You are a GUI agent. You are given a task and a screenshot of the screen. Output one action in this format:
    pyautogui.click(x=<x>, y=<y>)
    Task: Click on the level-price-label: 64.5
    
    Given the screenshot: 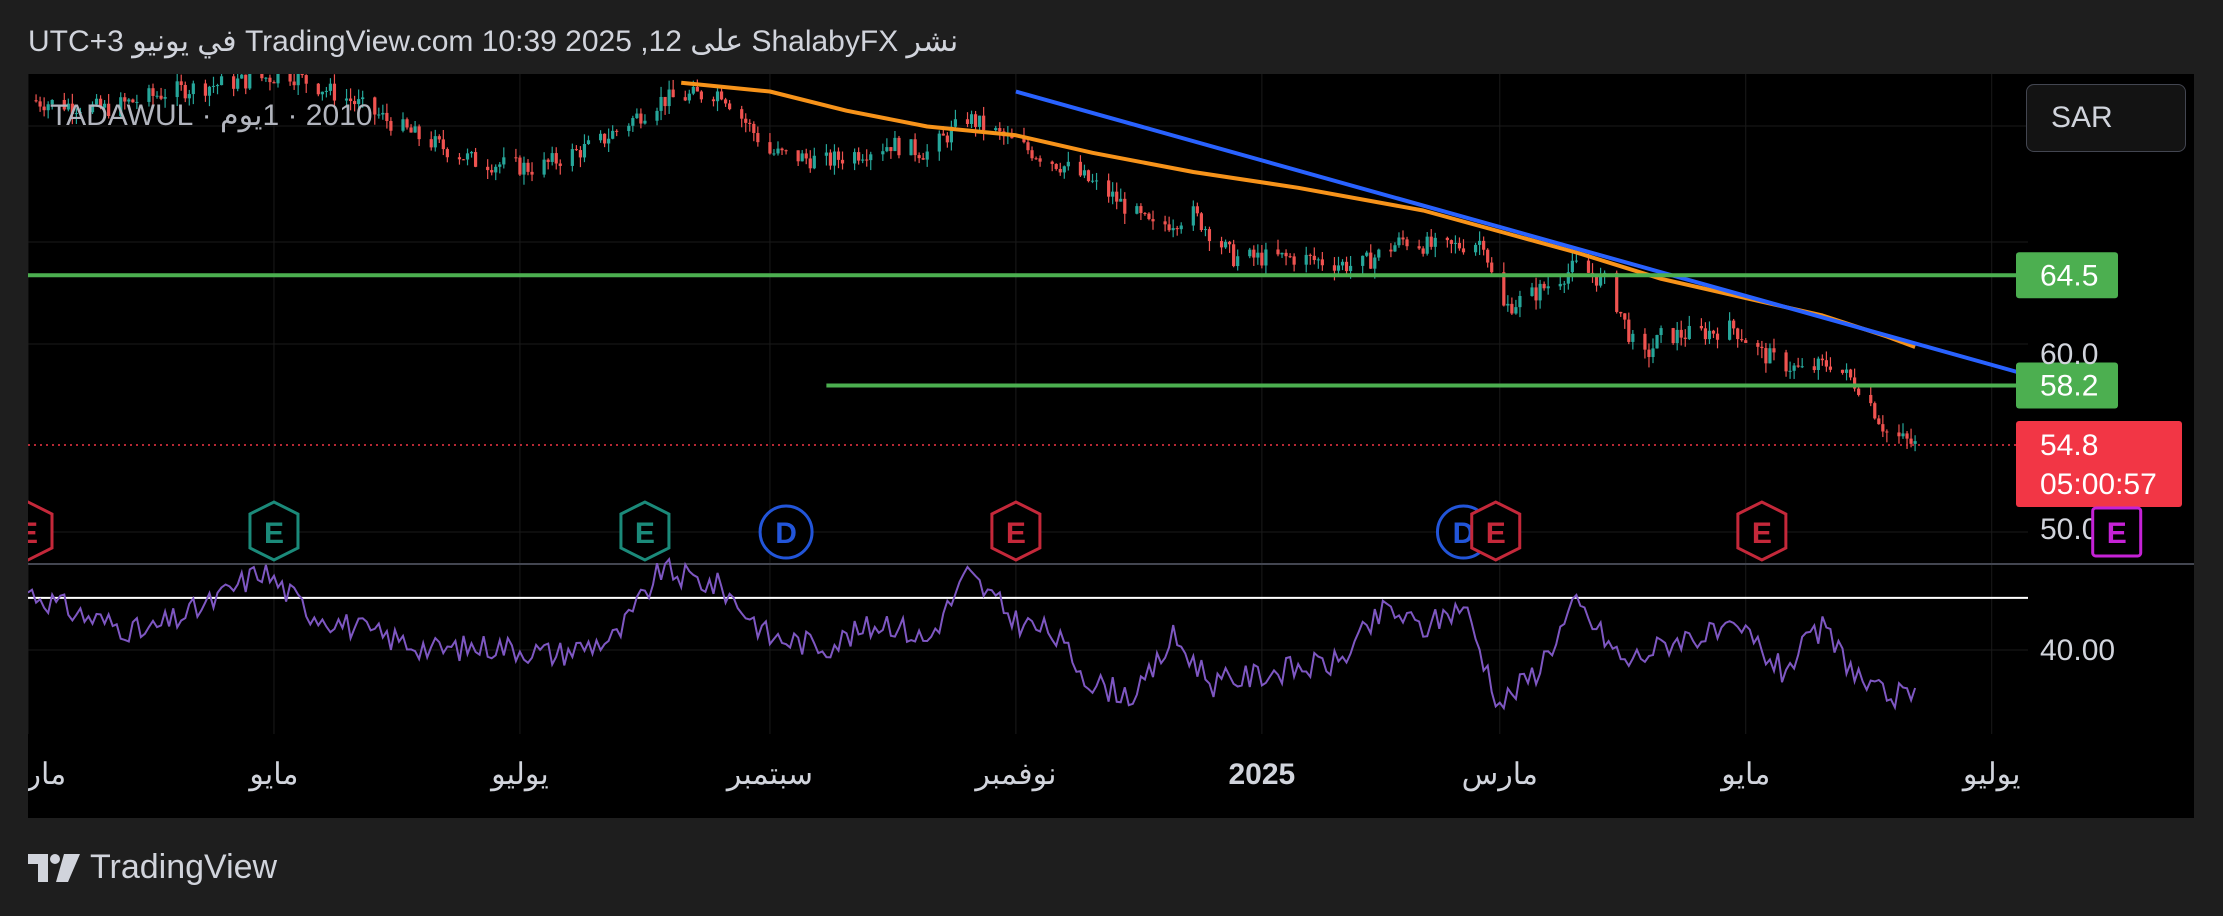 What is the action you would take?
    pyautogui.click(x=2069, y=275)
    